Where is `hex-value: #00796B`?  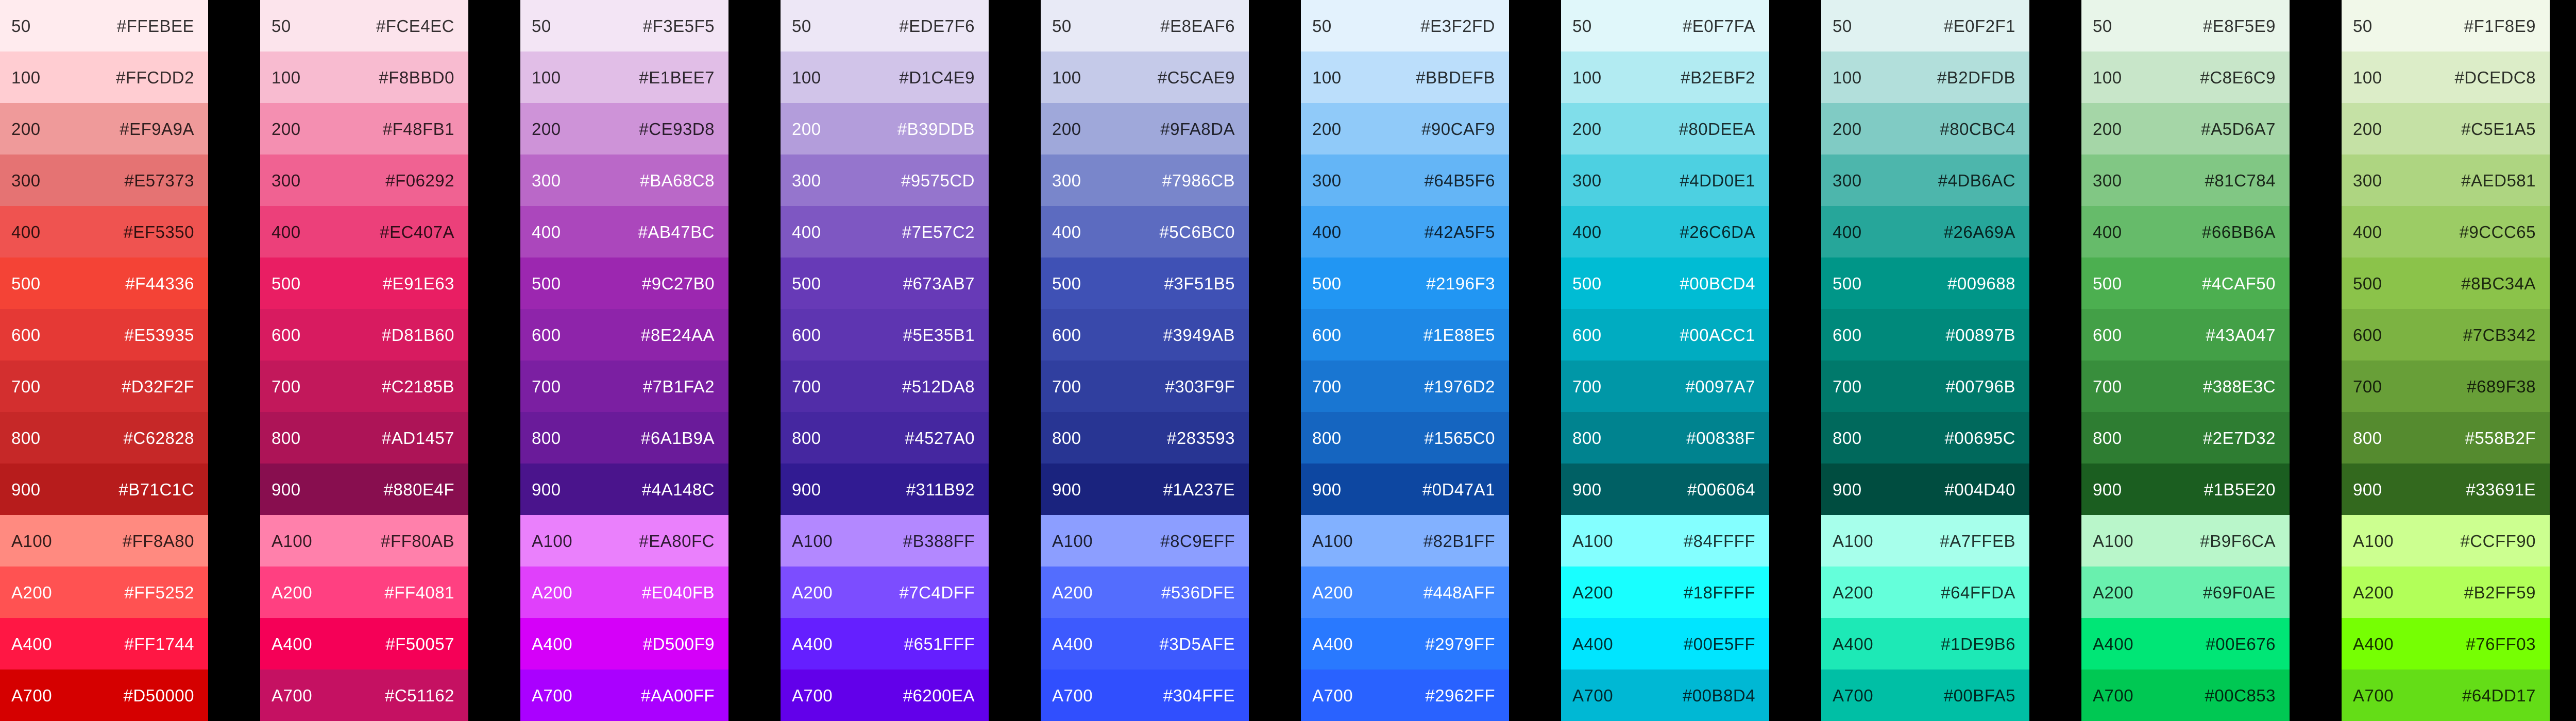 hex-value: #00796B is located at coordinates (1980, 386).